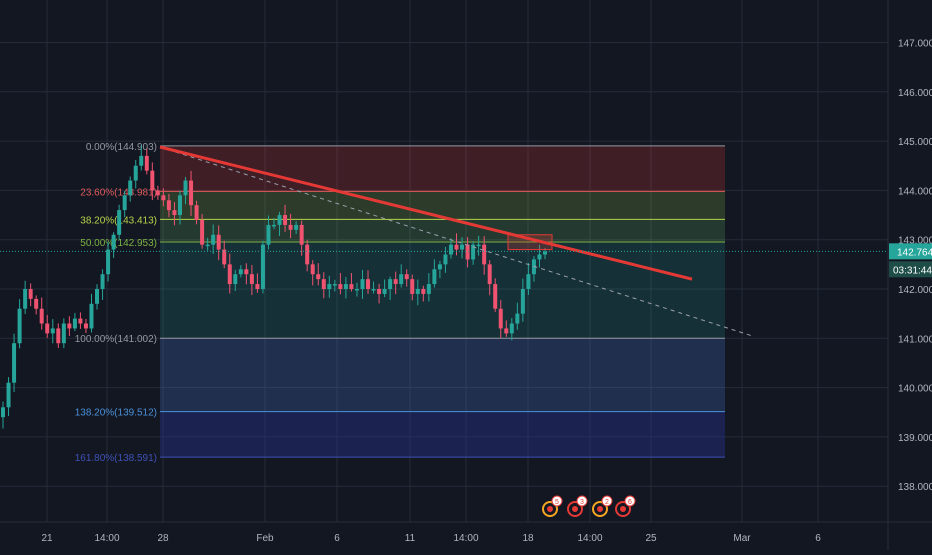 This screenshot has width=932, height=555. I want to click on y-tick-label: 147.000, so click(915, 44).